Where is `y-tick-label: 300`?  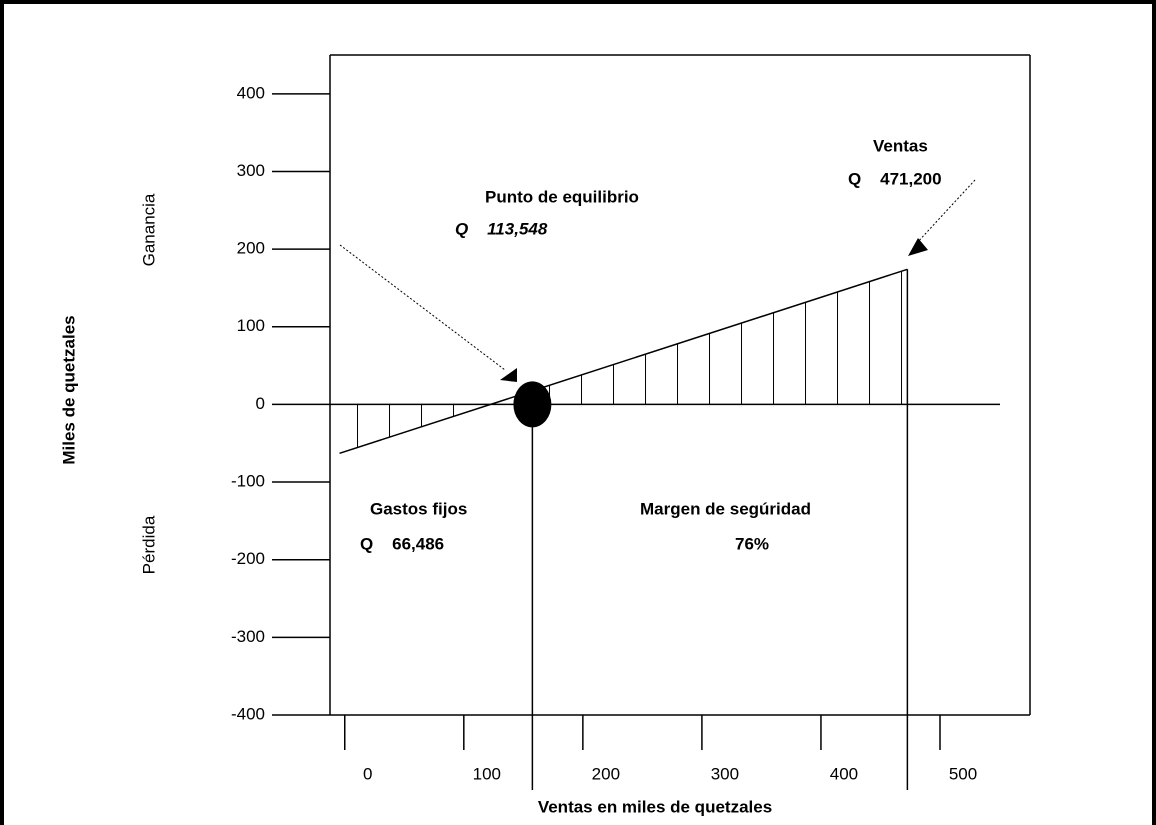 y-tick-label: 300 is located at coordinates (251, 170).